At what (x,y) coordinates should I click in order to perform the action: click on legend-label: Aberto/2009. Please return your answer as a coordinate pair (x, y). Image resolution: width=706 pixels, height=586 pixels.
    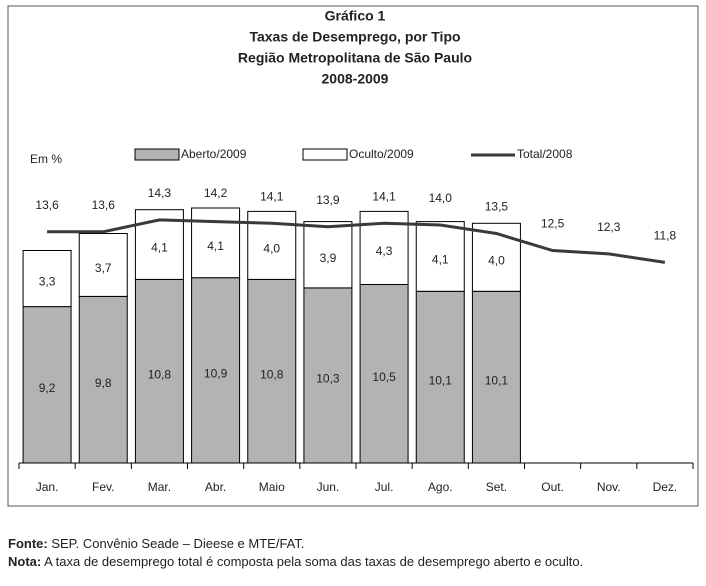
    Looking at the image, I should click on (214, 154).